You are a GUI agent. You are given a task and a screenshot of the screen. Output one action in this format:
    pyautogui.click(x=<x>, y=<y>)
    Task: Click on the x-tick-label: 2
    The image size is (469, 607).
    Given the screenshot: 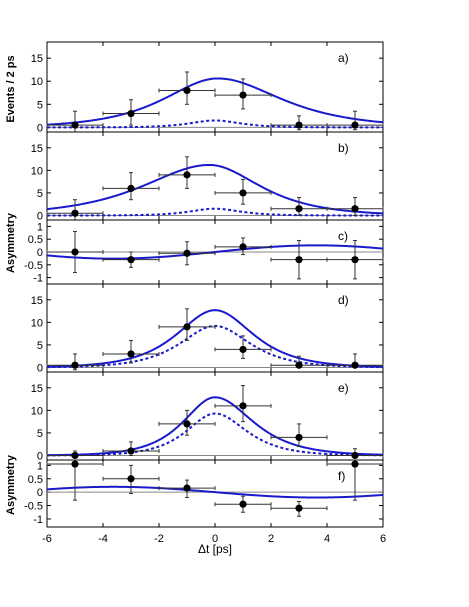 What is the action you would take?
    pyautogui.click(x=271, y=539)
    